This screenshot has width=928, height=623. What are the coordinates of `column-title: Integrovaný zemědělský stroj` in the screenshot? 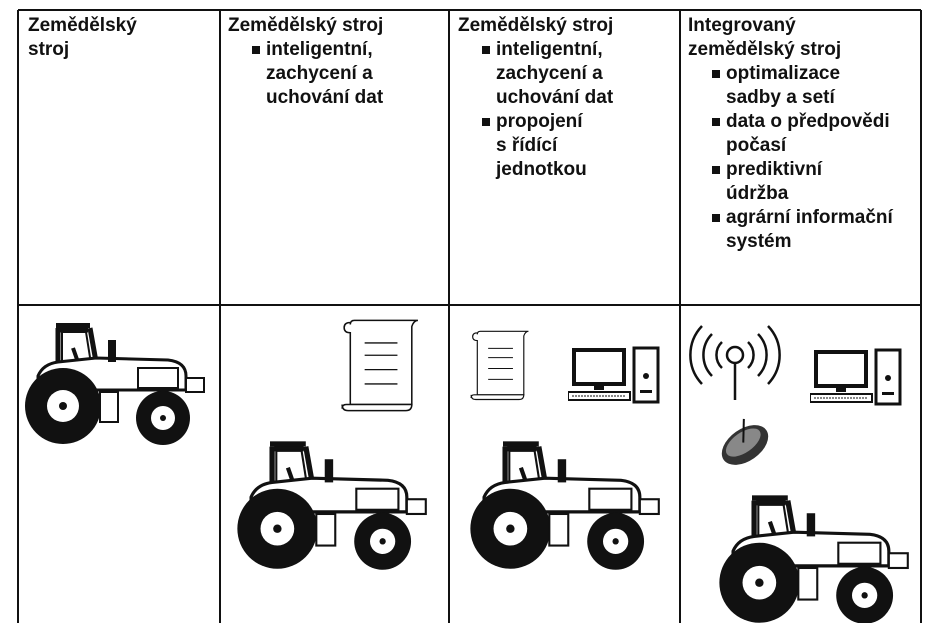 It's located at (765, 37).